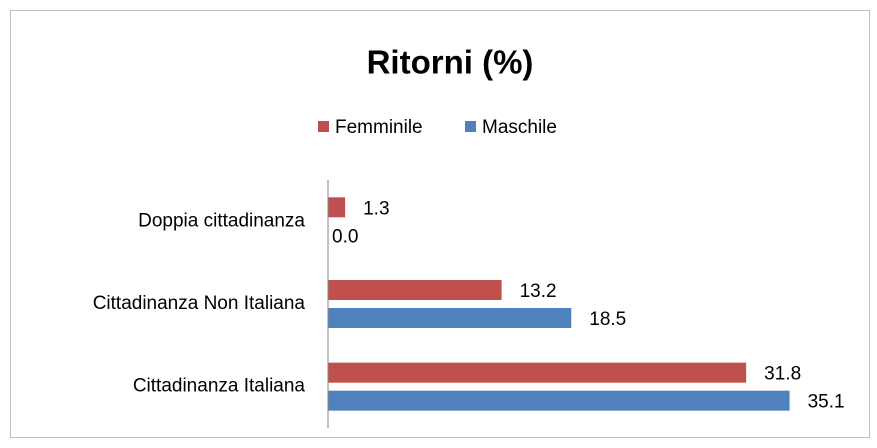  Describe the element at coordinates (826, 402) in the screenshot. I see `data-label: 35.1` at that location.